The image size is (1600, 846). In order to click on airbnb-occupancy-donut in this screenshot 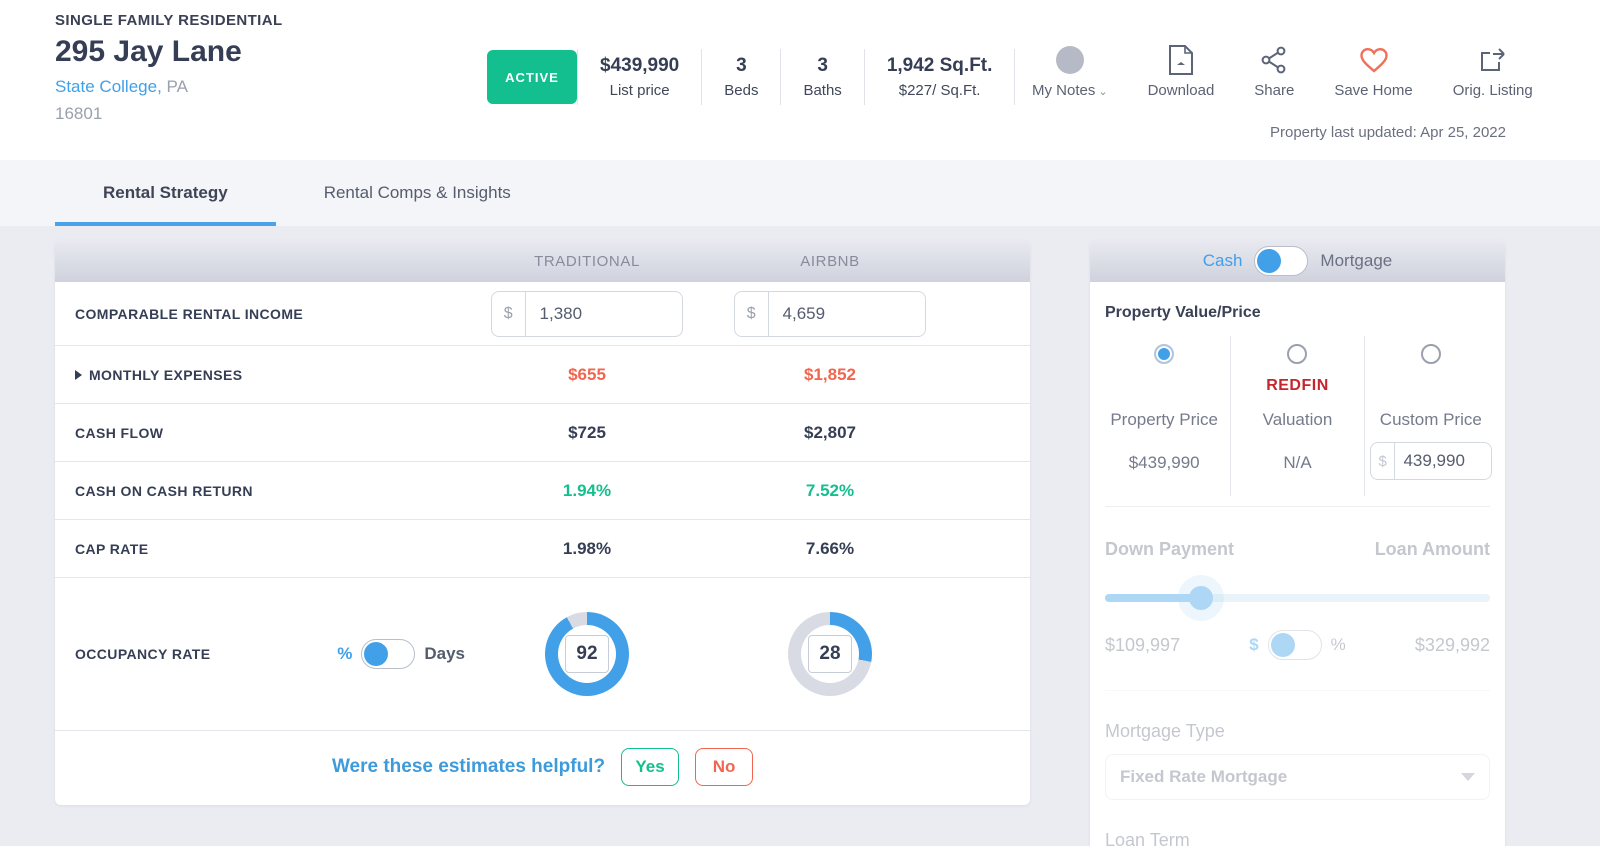, I will do `click(830, 654)`.